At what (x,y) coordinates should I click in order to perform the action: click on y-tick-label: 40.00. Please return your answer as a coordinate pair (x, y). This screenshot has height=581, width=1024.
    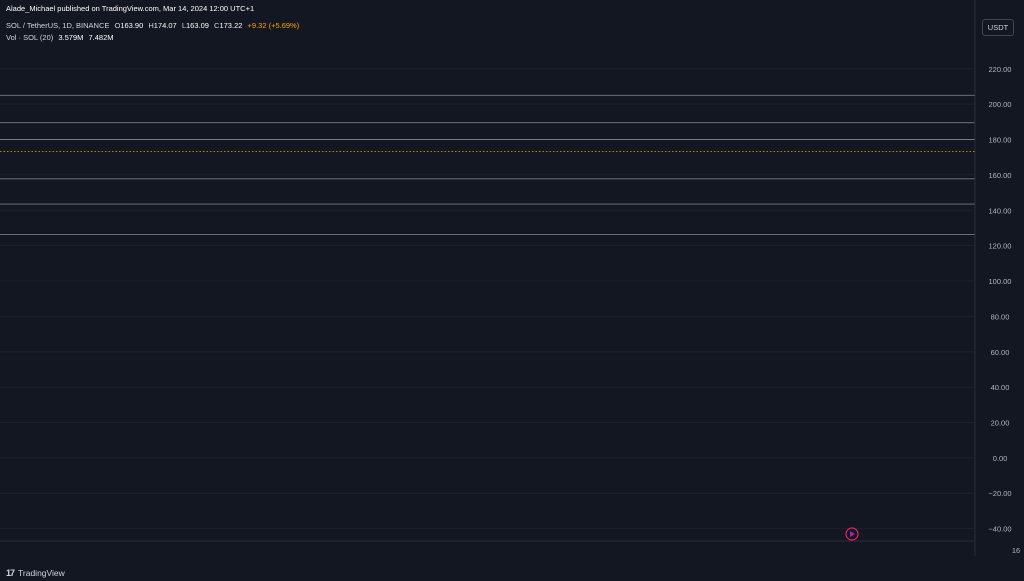
    Looking at the image, I should click on (1000, 387).